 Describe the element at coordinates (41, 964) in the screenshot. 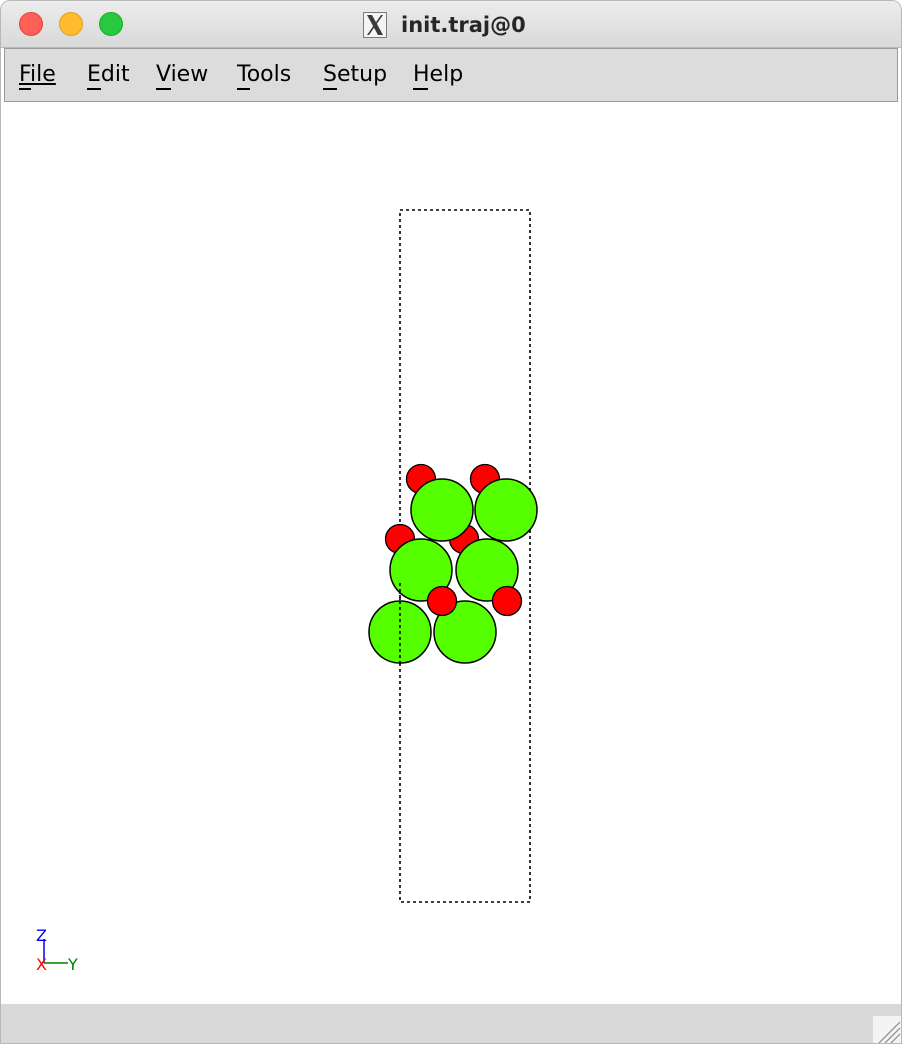

I see `axis-x-label: X` at that location.